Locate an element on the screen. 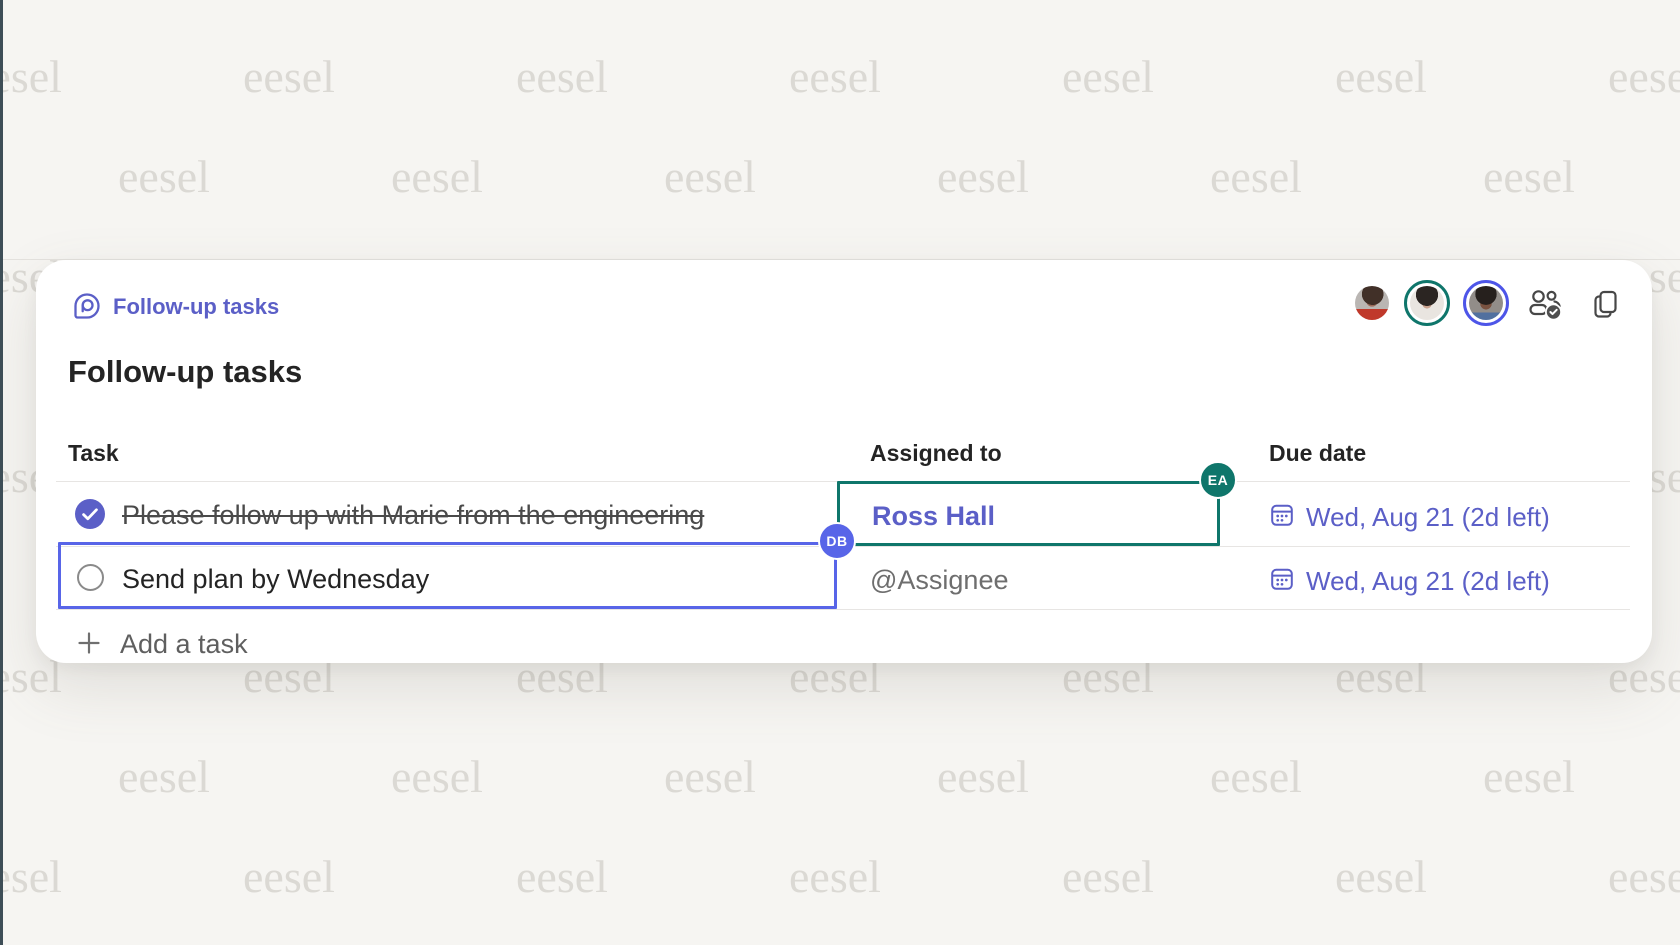  task-checkbox-unchecked is located at coordinates (90, 577).